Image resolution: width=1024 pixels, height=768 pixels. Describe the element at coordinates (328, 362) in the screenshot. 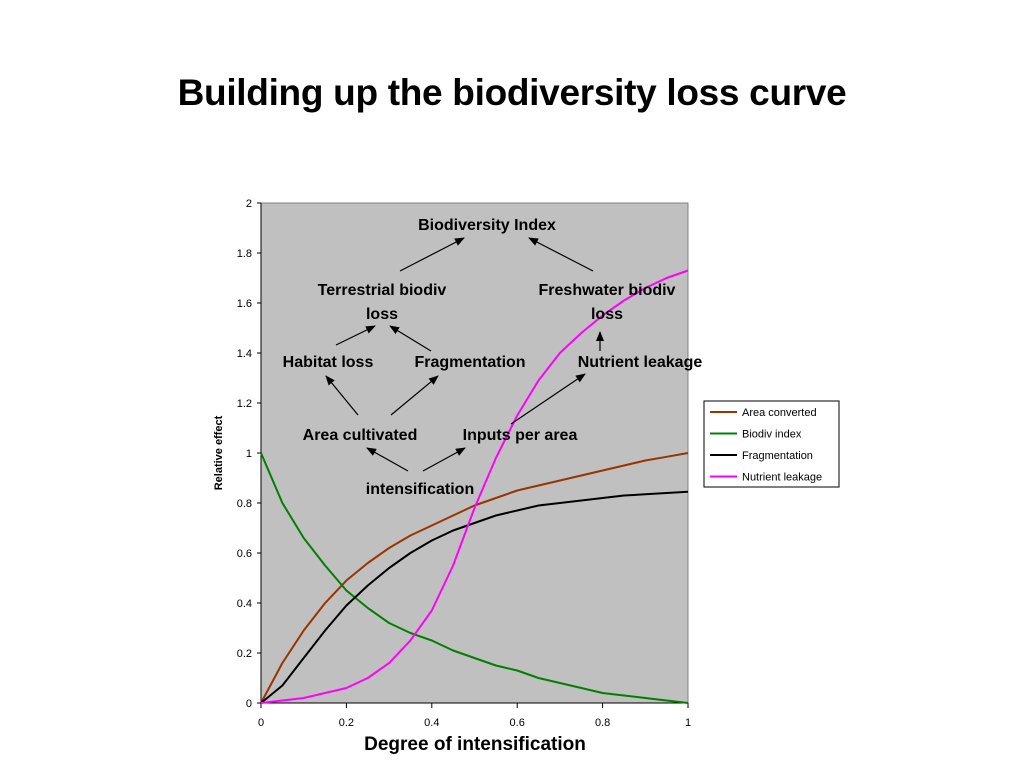

I see `diagram-node-habitat-loss: Habitat loss` at that location.